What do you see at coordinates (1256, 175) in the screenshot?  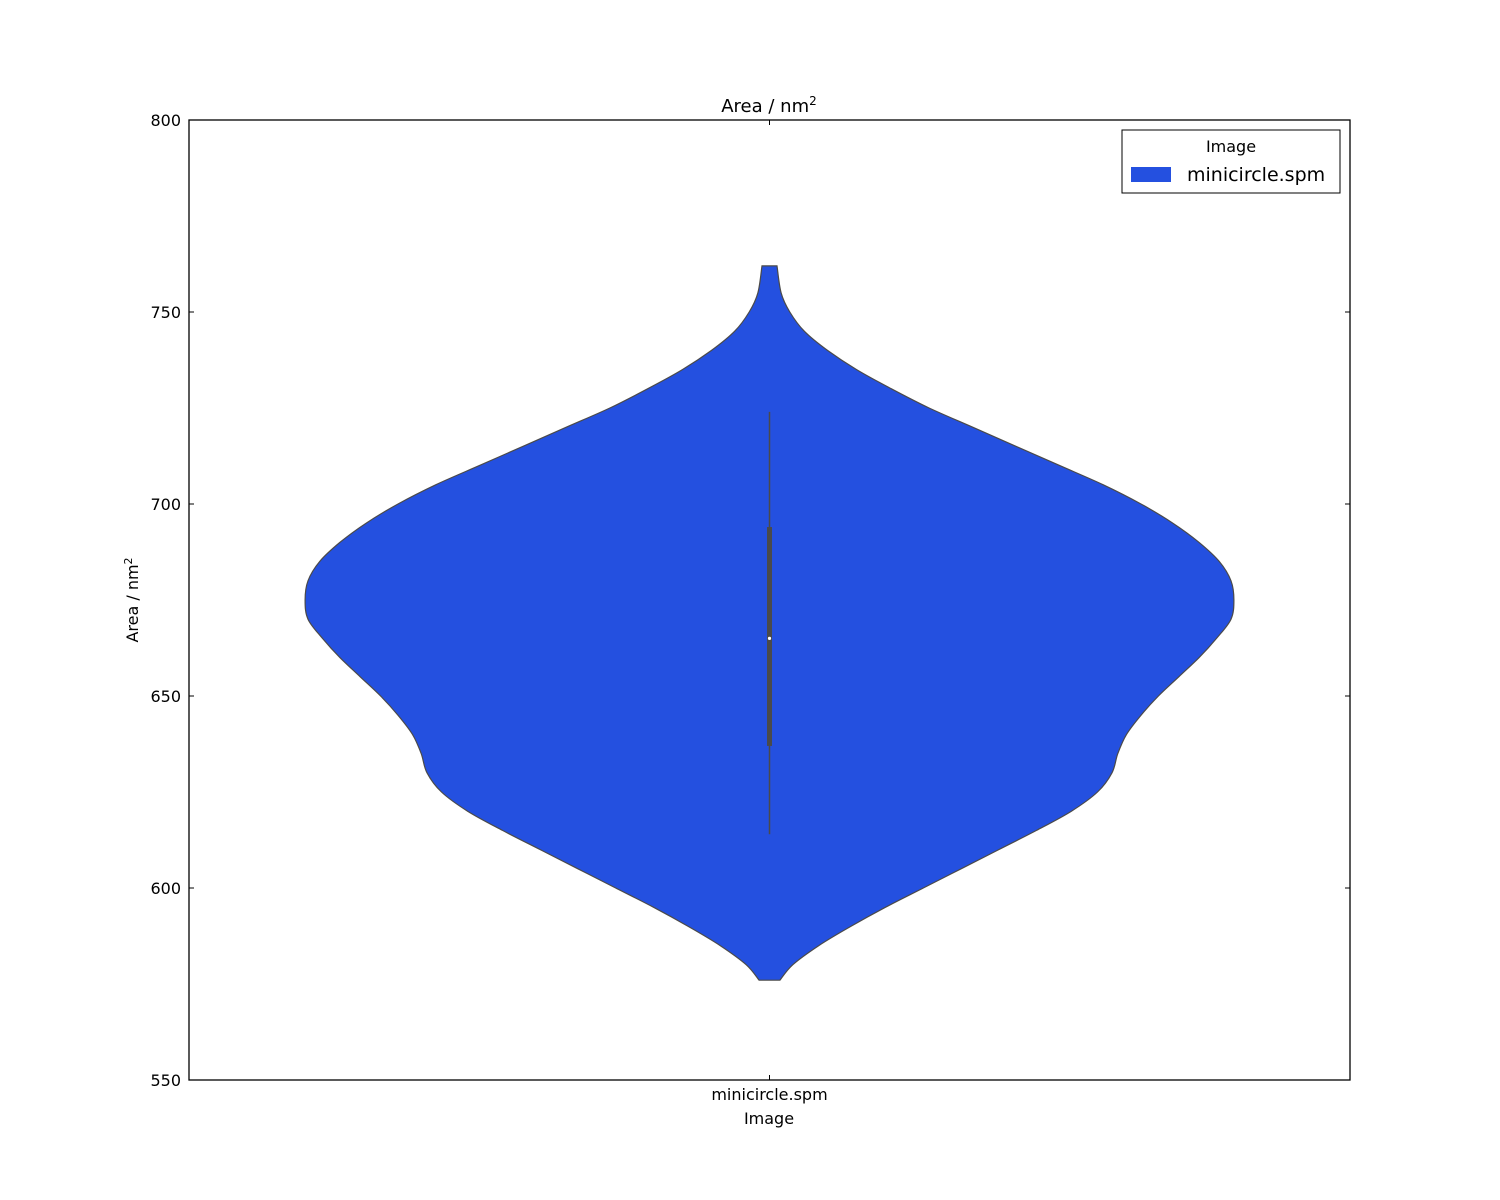 I see `legend-entry-label: minicircle.spm` at bounding box center [1256, 175].